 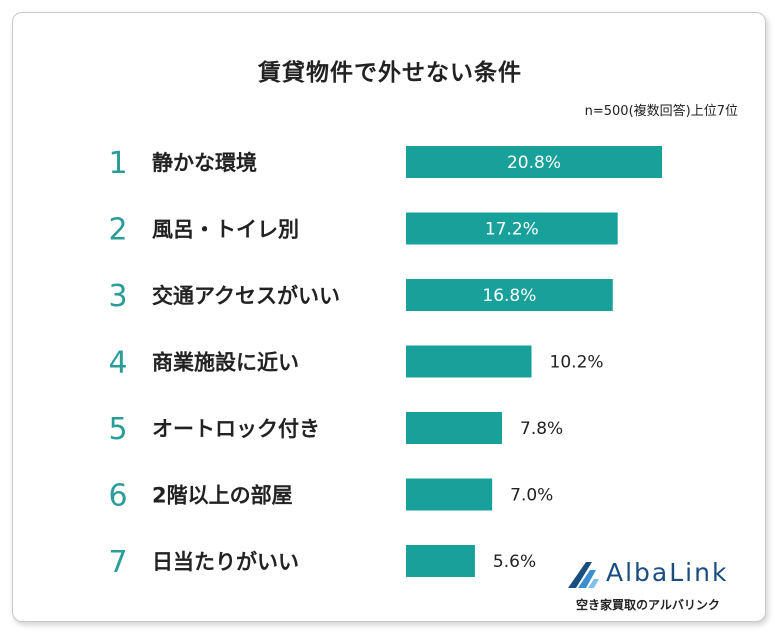 What do you see at coordinates (541, 429) in the screenshot?
I see `bar-value-label: 7.8%` at bounding box center [541, 429].